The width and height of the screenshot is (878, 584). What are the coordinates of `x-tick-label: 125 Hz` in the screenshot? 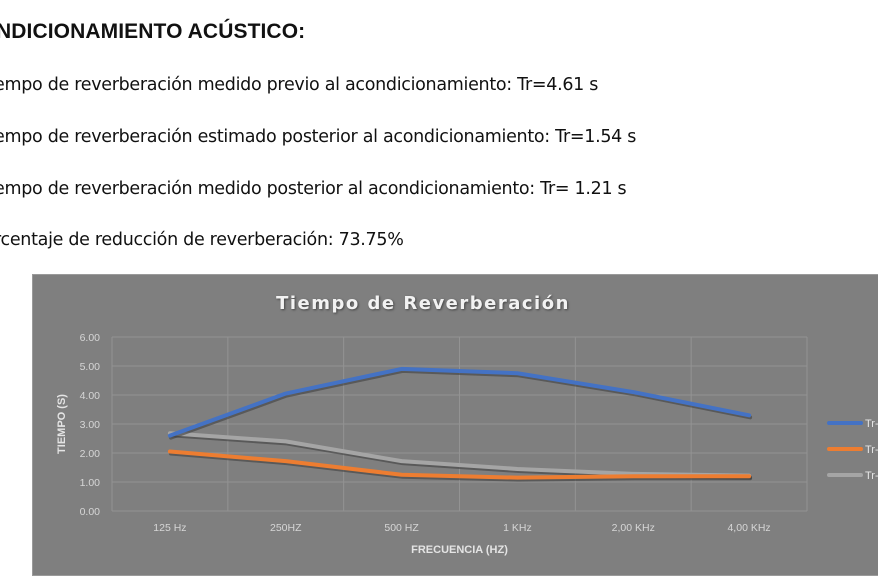 It's located at (169, 528).